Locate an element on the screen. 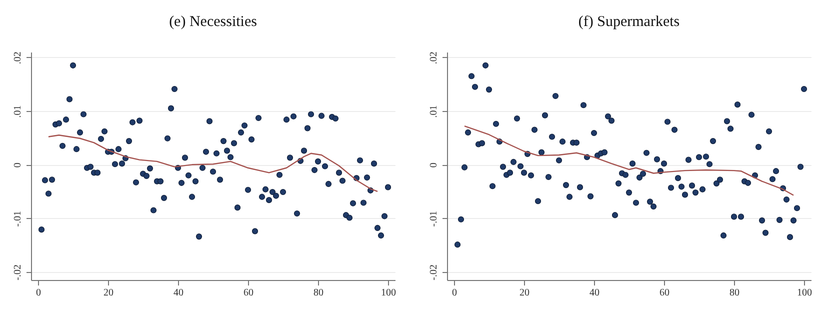 This screenshot has height=320, width=840. chart-title: (f) Supermarkets is located at coordinates (629, 22).